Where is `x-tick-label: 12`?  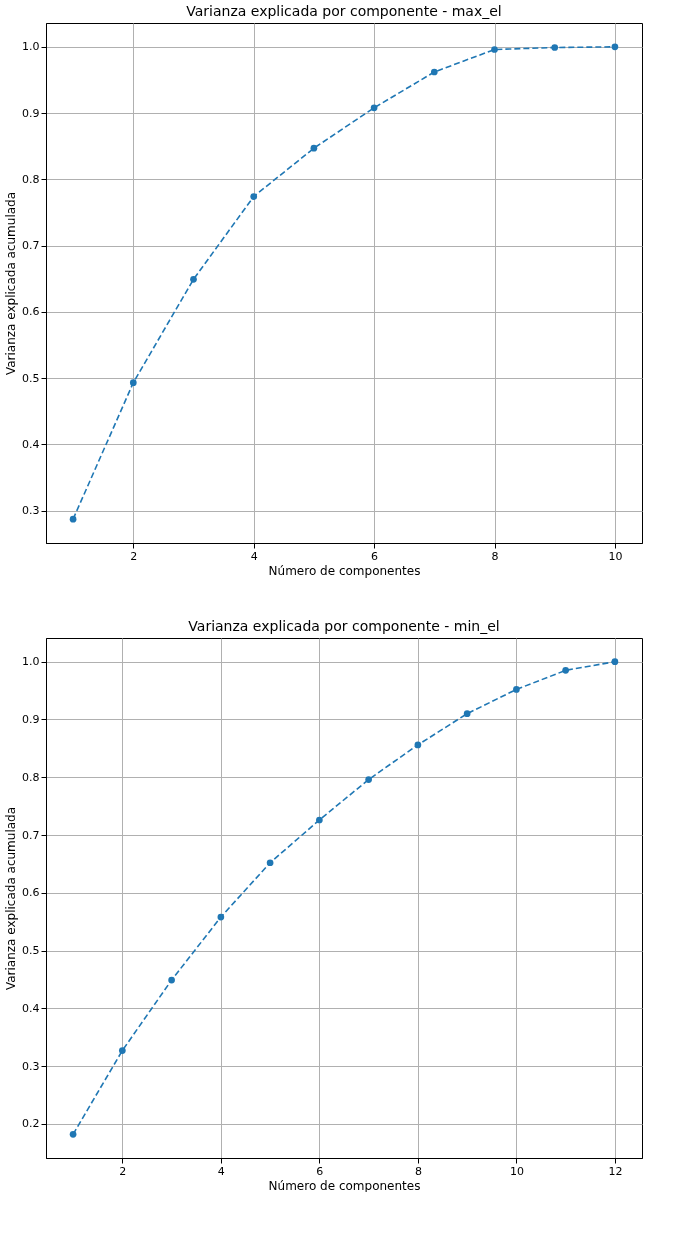 x-tick-label: 12 is located at coordinates (615, 1171).